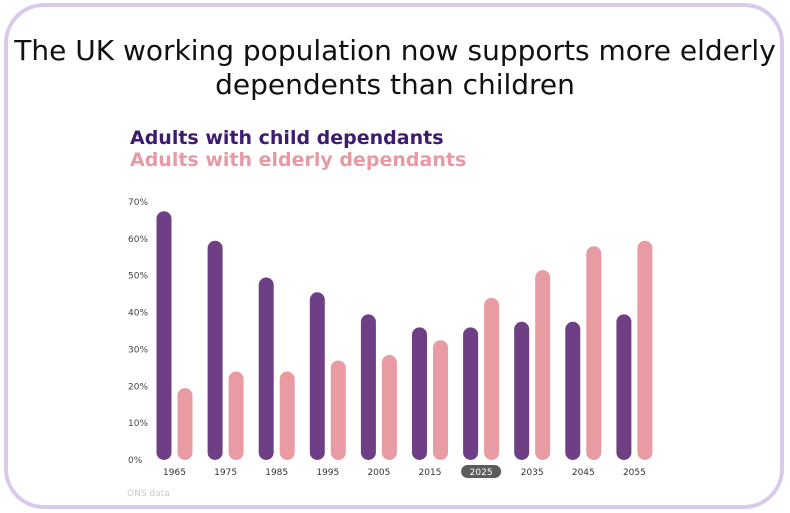 This screenshot has height=513, width=790. What do you see at coordinates (138, 387) in the screenshot?
I see `y-tick-label: 20%` at bounding box center [138, 387].